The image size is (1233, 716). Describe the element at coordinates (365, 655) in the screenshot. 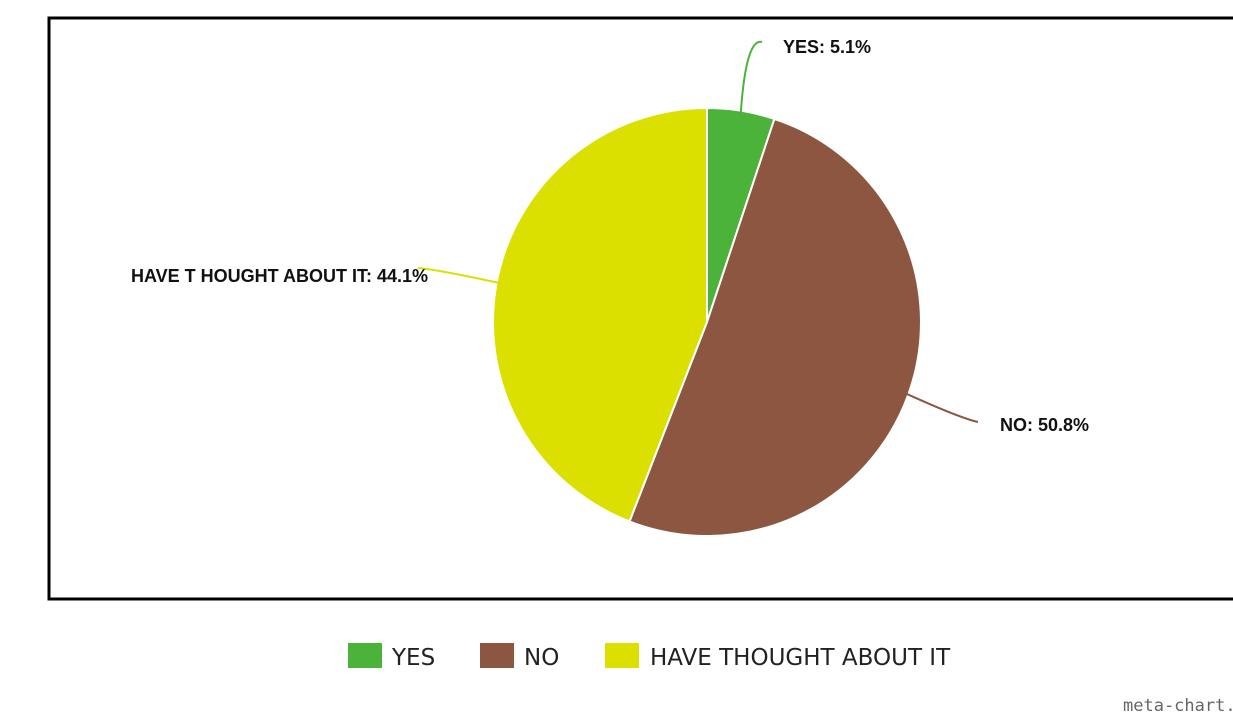

I see `legend-swatch-yes` at that location.